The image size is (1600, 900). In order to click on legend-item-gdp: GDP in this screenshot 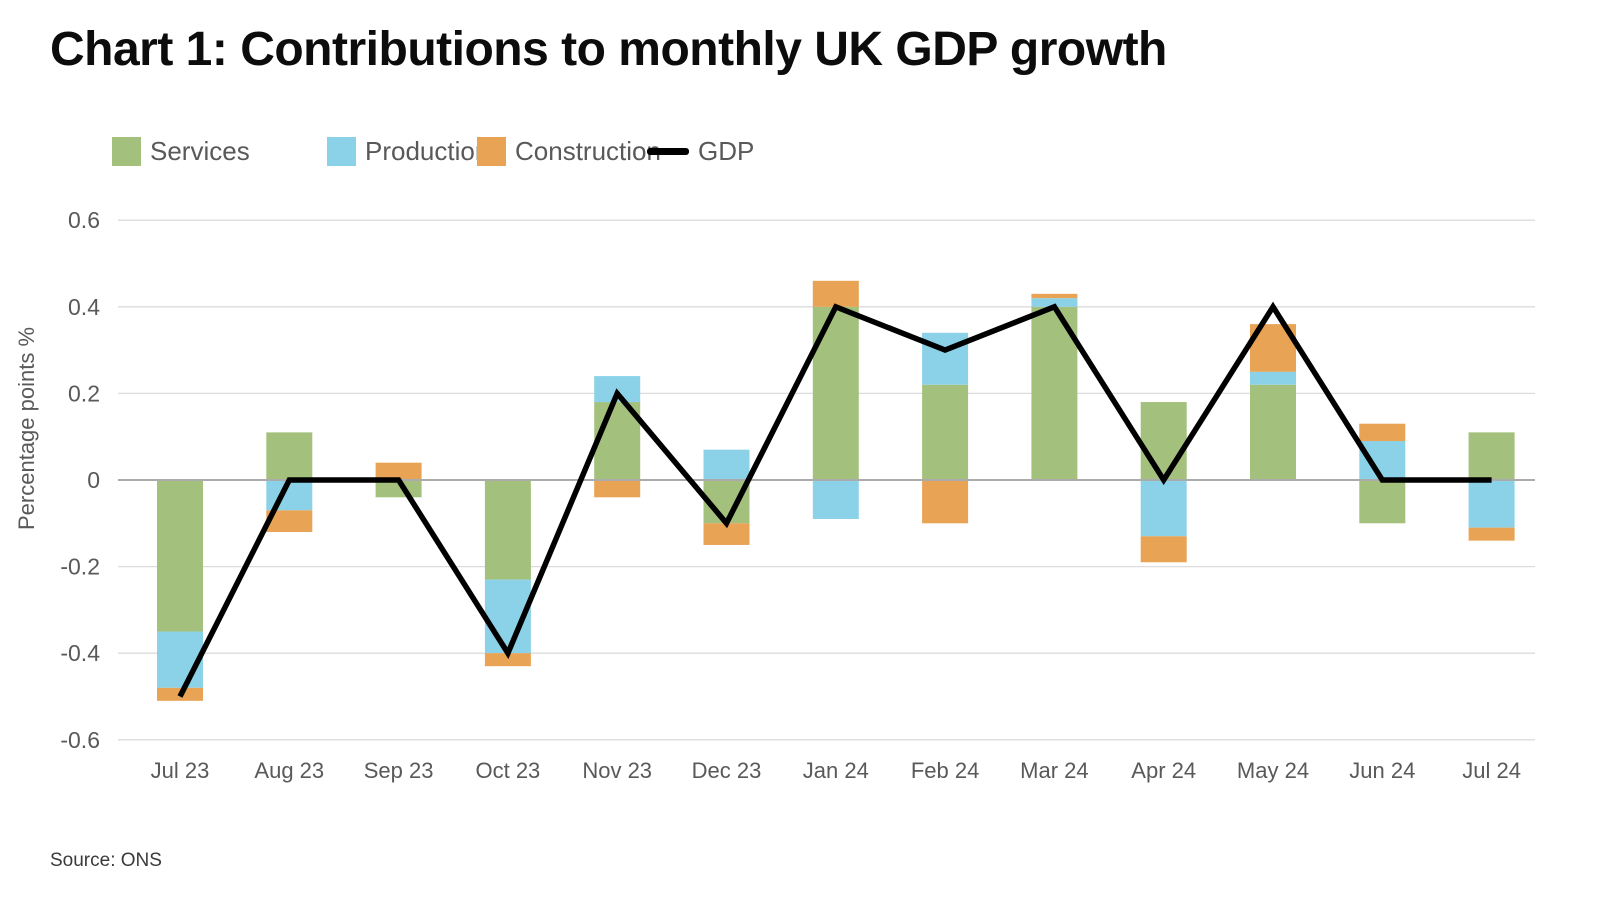, I will do `click(700, 151)`.